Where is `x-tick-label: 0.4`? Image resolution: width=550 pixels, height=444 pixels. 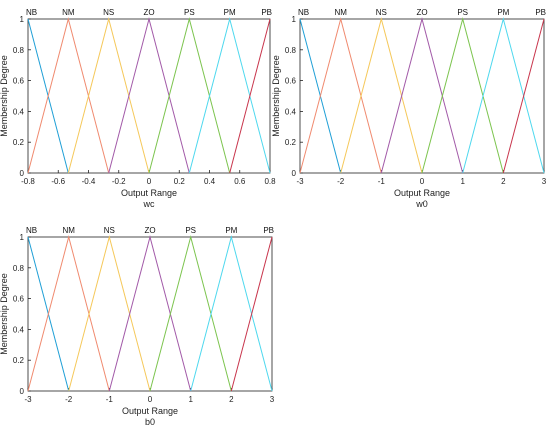
x-tick-label: 0.4 is located at coordinates (210, 181).